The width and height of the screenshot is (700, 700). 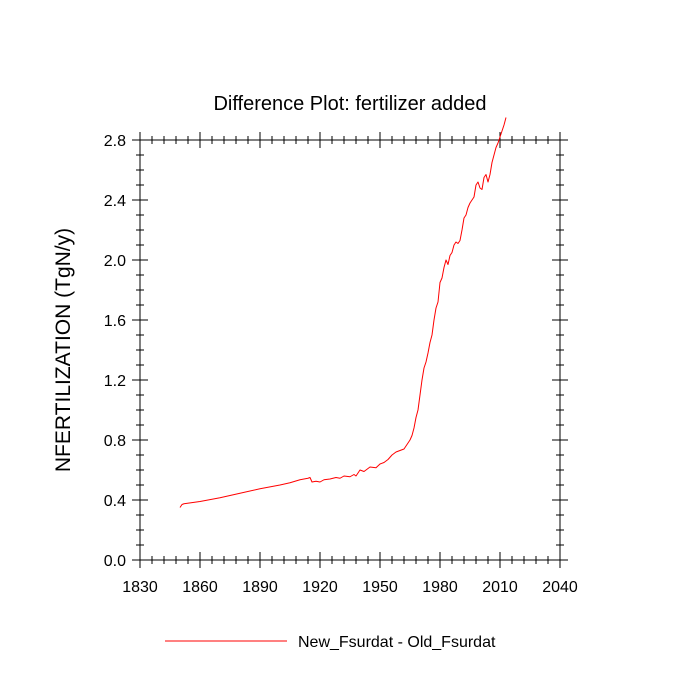 What do you see at coordinates (380, 587) in the screenshot?
I see `x-tick-label: 1950` at bounding box center [380, 587].